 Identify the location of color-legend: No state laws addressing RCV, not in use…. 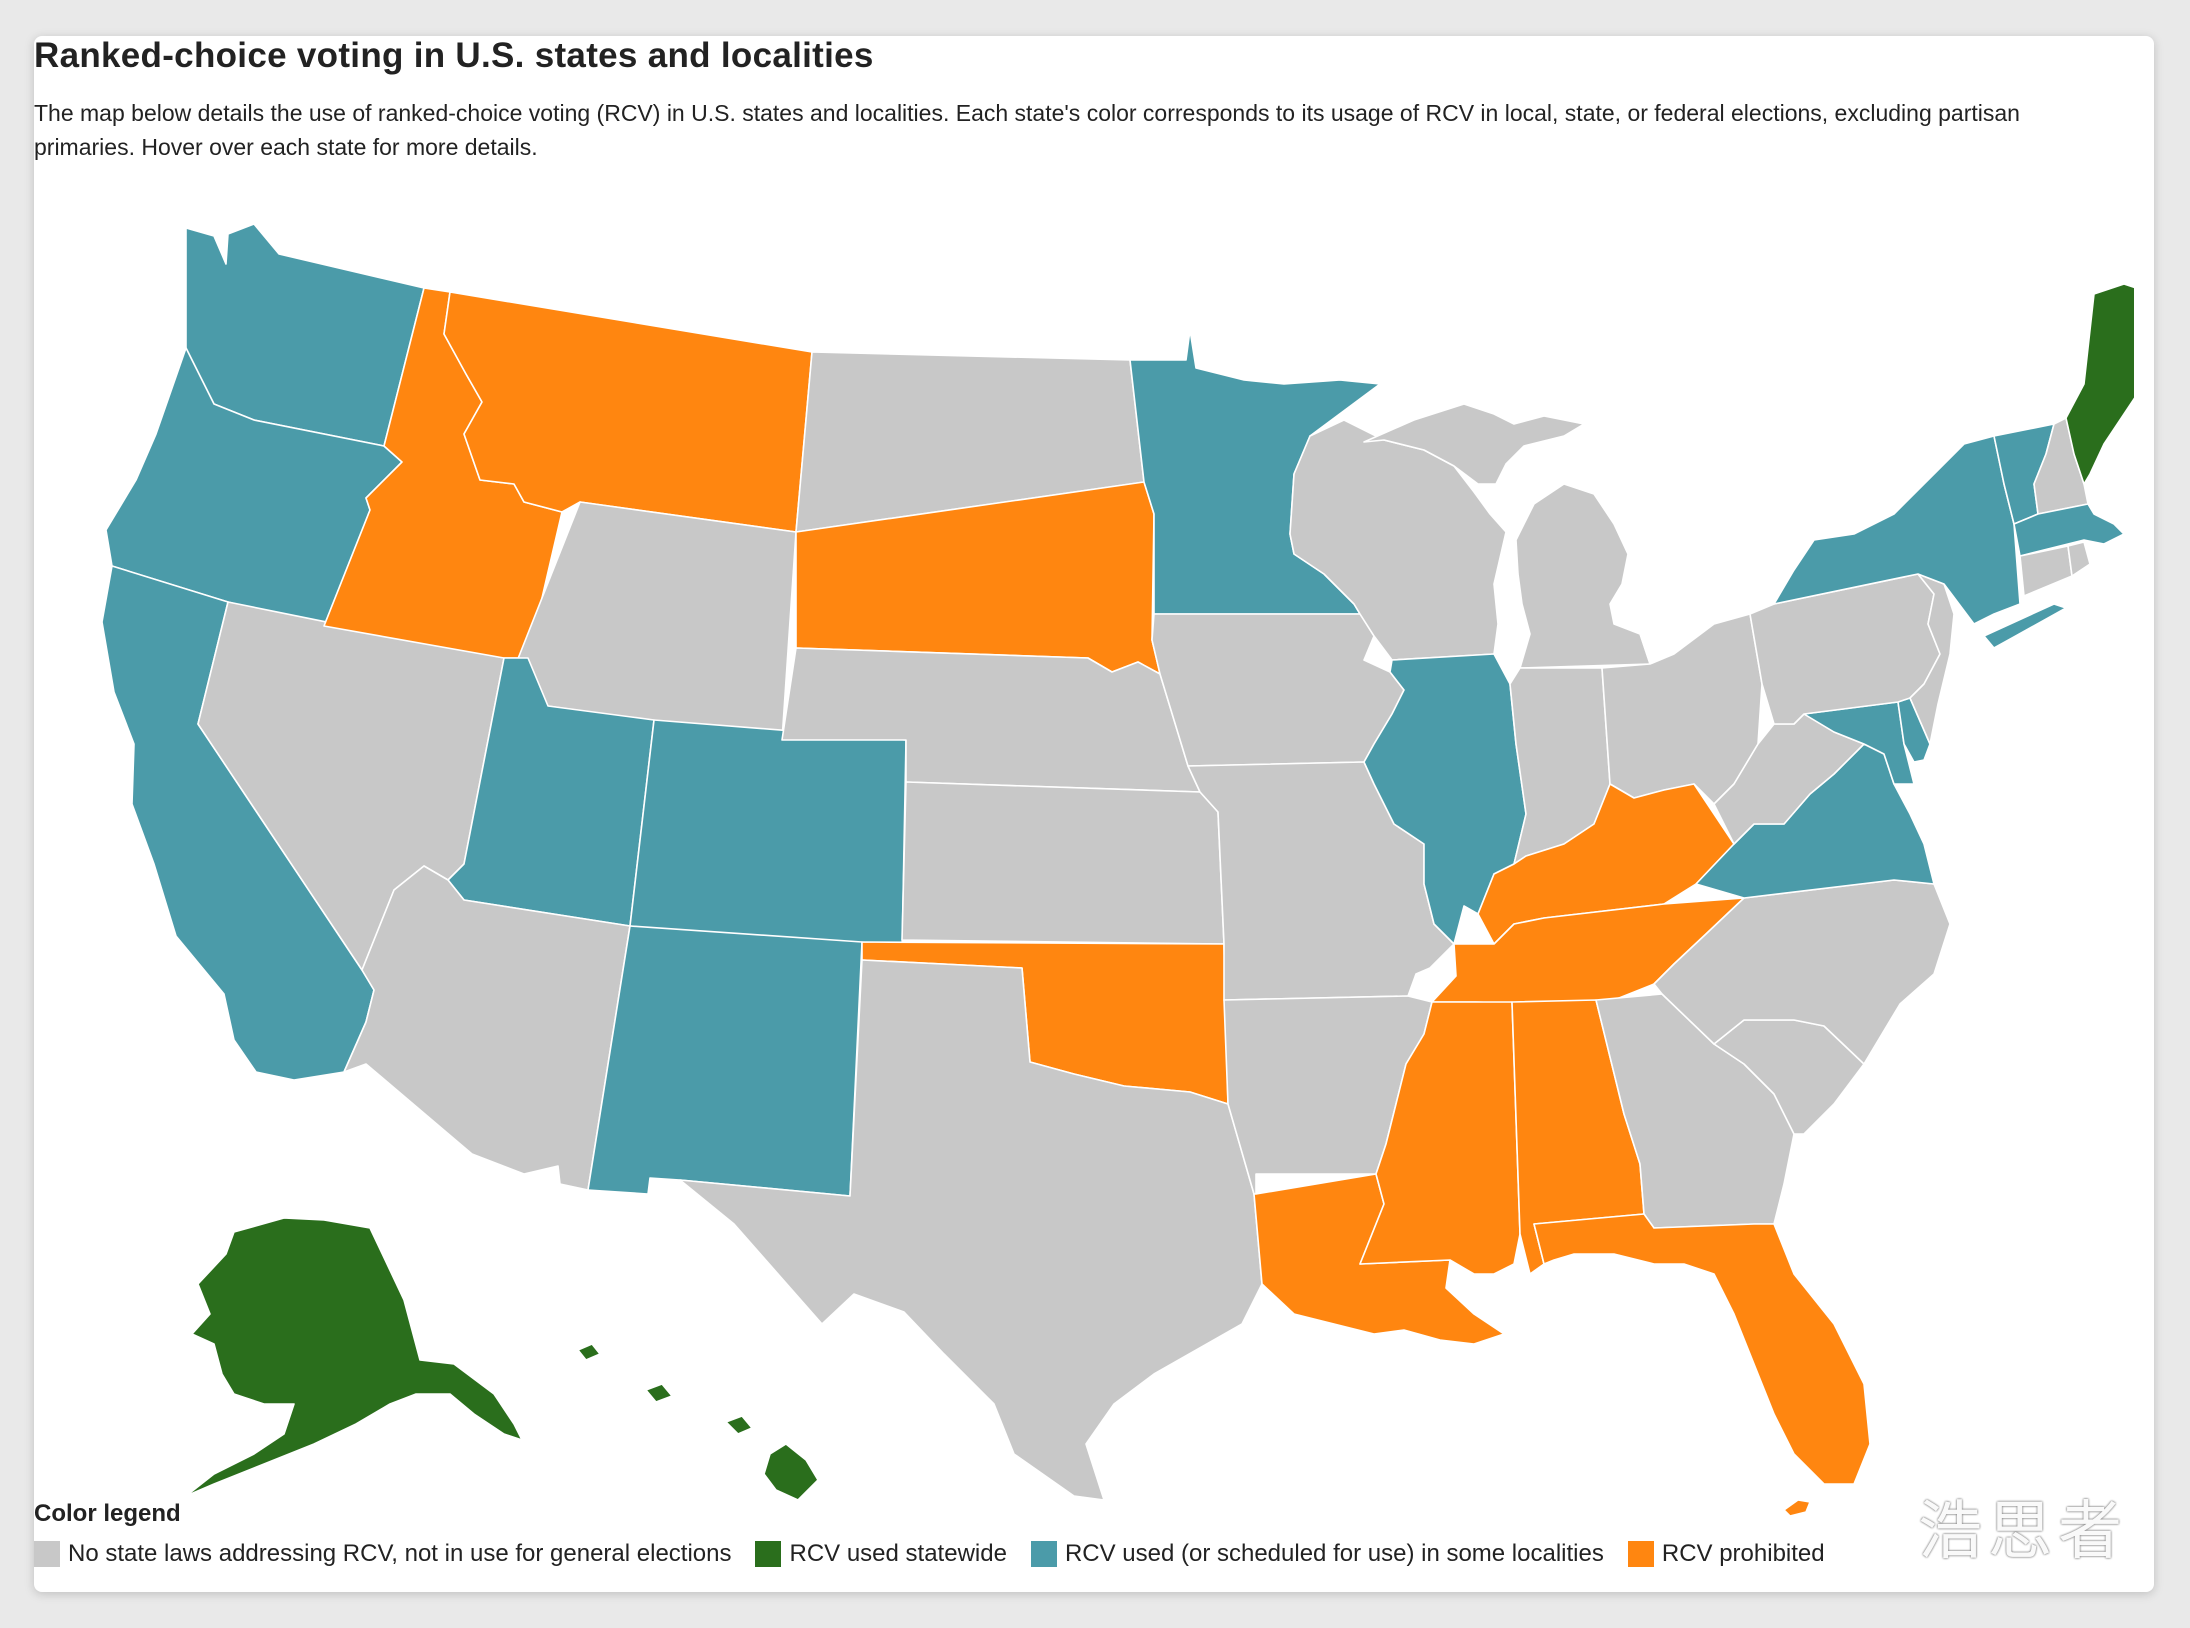
(929, 1554).